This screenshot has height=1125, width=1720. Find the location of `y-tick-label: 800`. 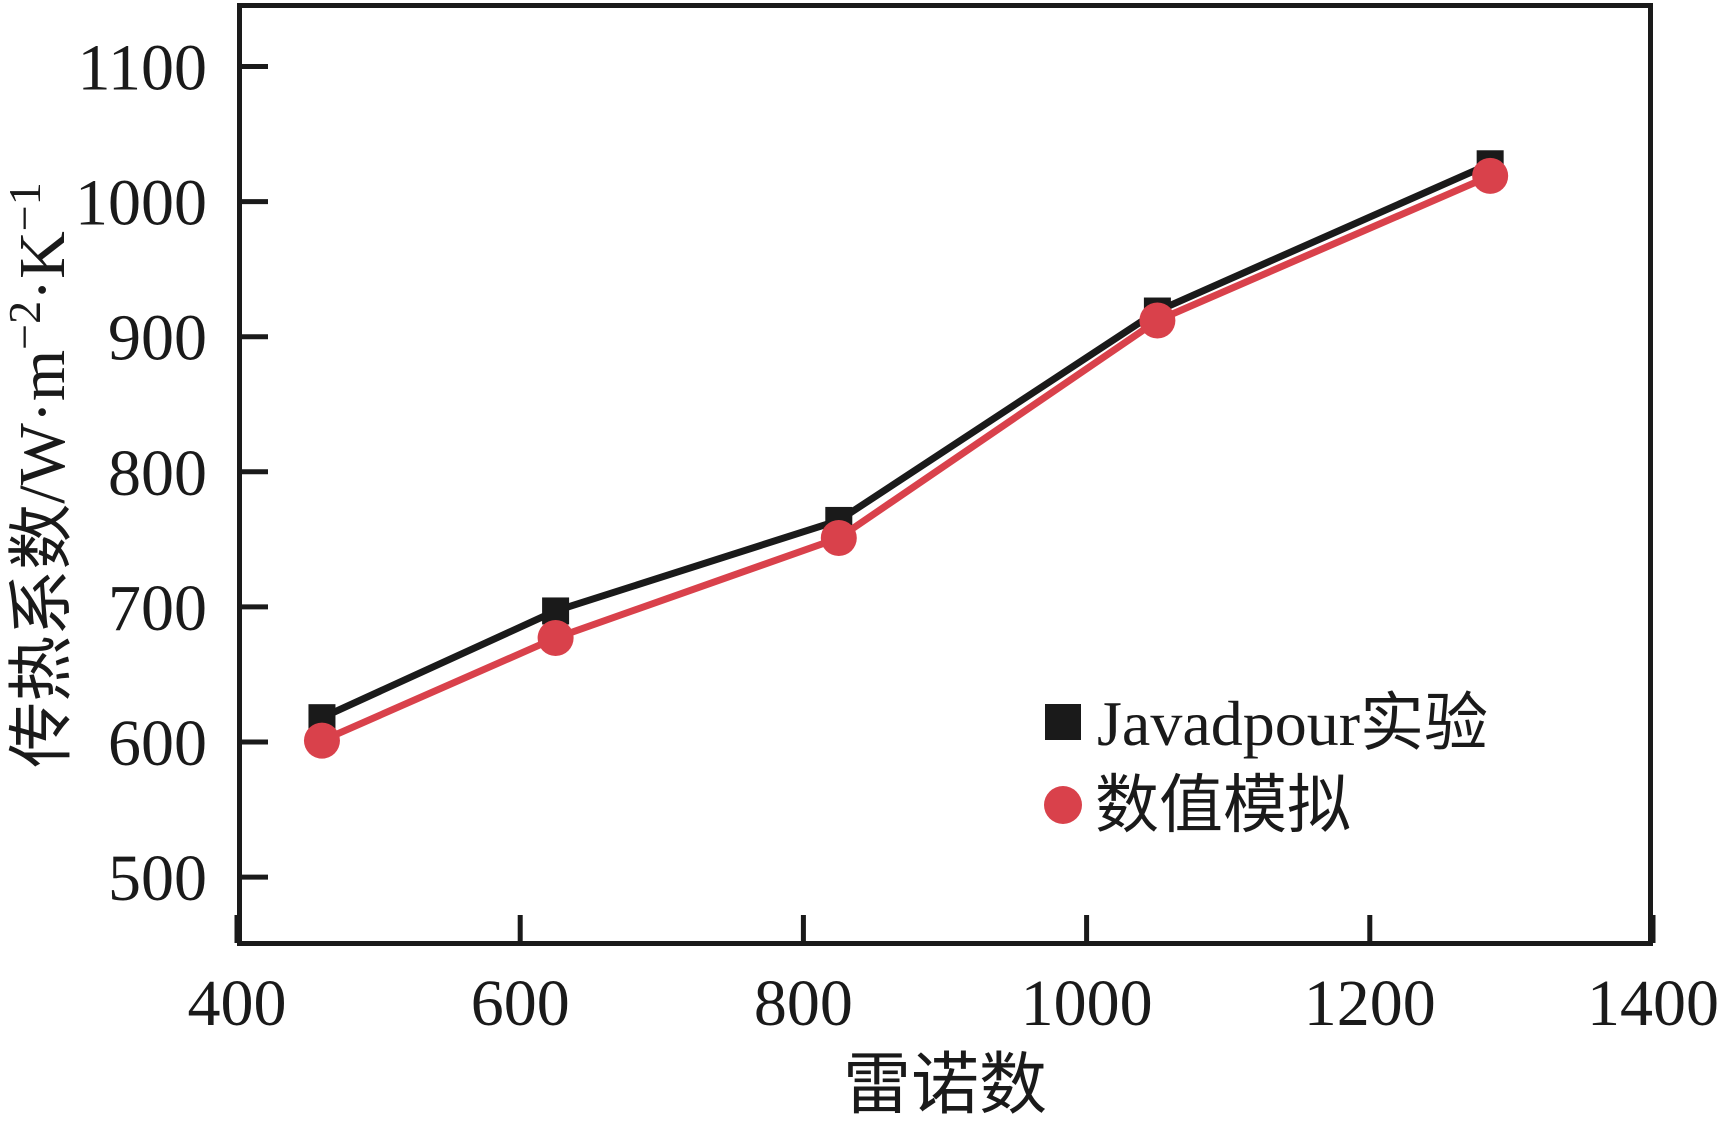

y-tick-label: 800 is located at coordinates (157, 473).